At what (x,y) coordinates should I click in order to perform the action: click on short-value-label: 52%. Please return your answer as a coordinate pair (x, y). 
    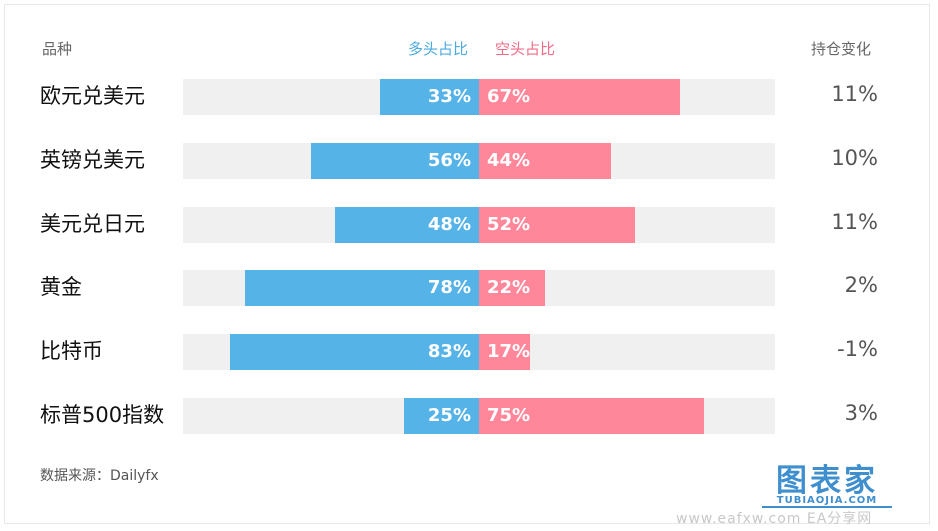
    Looking at the image, I should click on (509, 224).